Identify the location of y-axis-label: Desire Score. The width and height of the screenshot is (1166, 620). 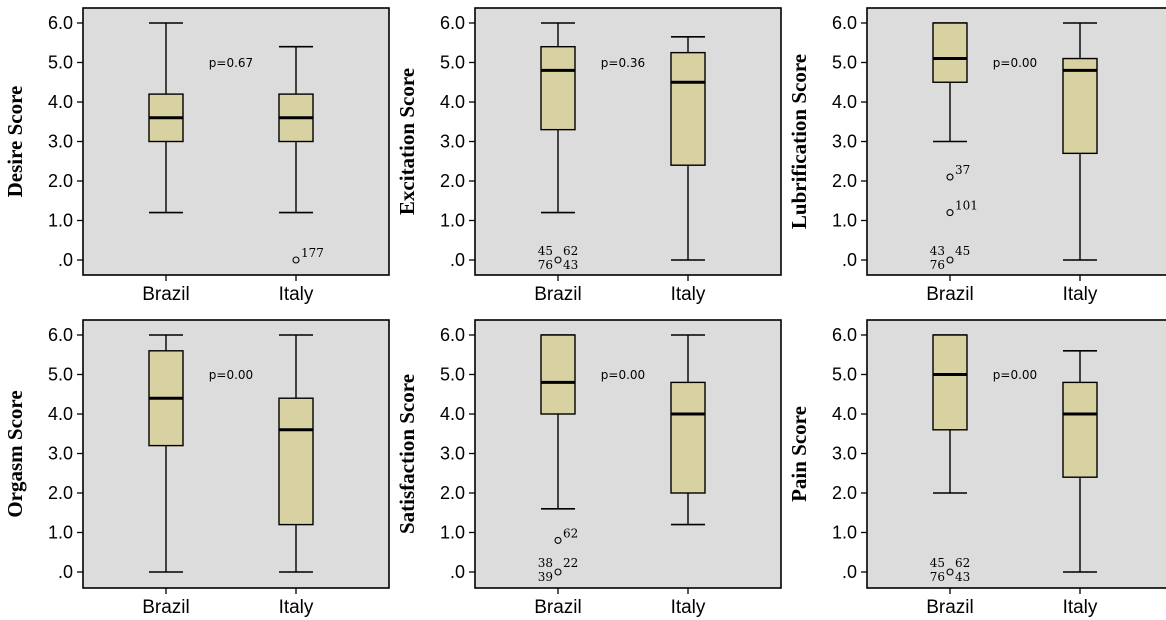
(15, 142).